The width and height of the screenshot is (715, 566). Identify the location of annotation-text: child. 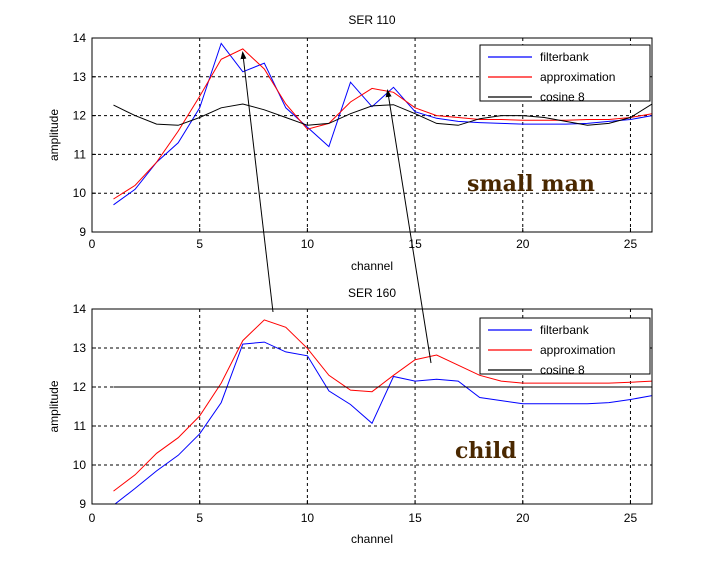
(486, 451).